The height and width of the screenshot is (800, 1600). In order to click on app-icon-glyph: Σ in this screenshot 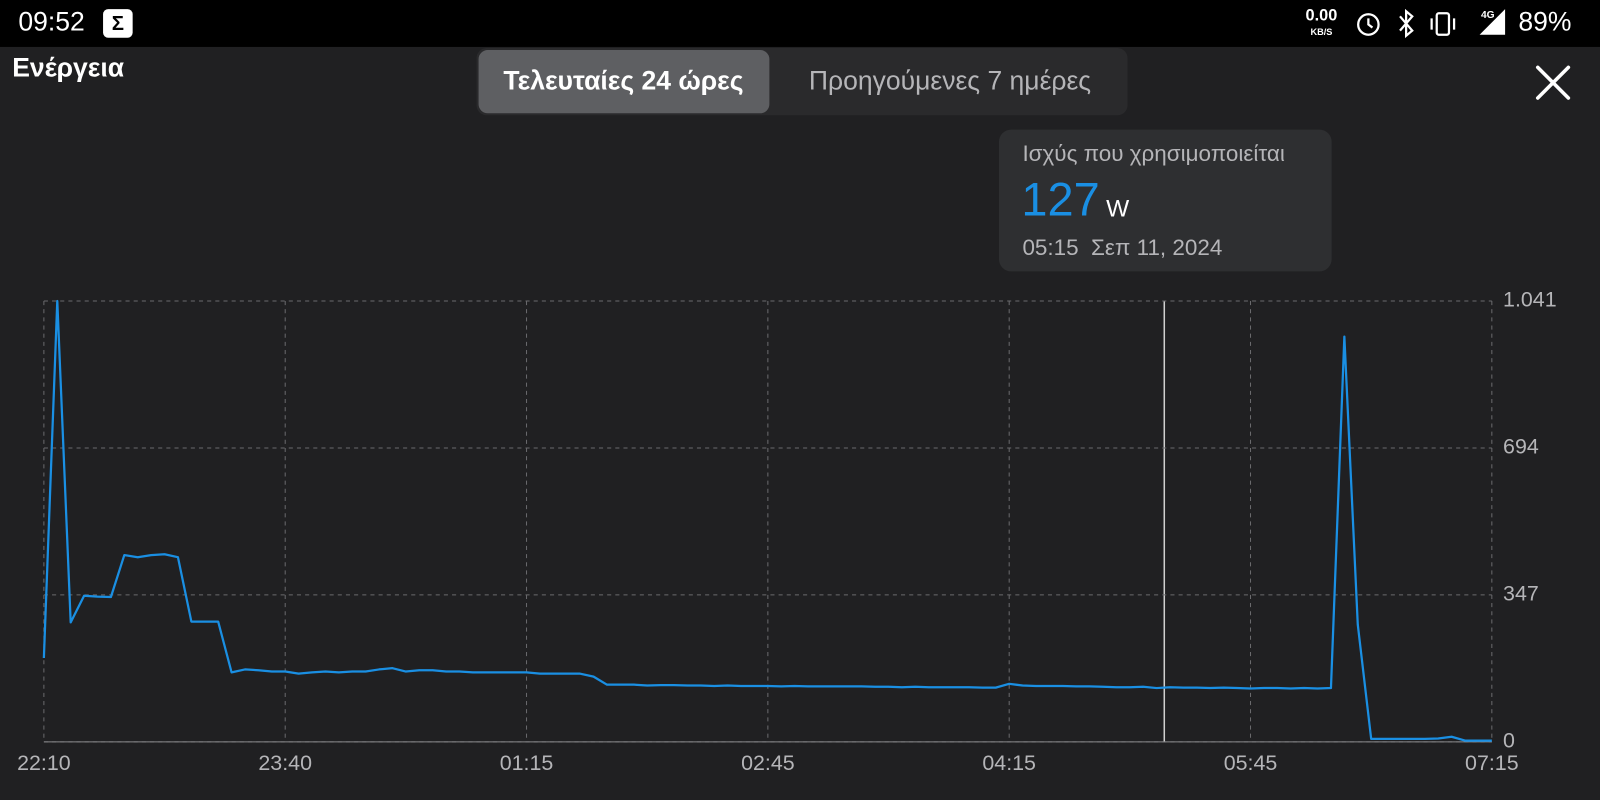, I will do `click(118, 24)`.